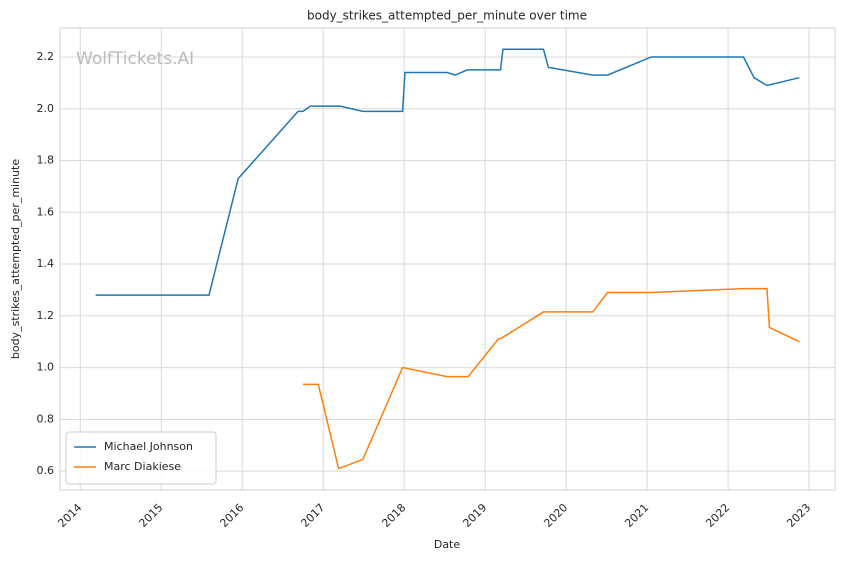  What do you see at coordinates (717, 515) in the screenshot?
I see `x-tick-label: 2022` at bounding box center [717, 515].